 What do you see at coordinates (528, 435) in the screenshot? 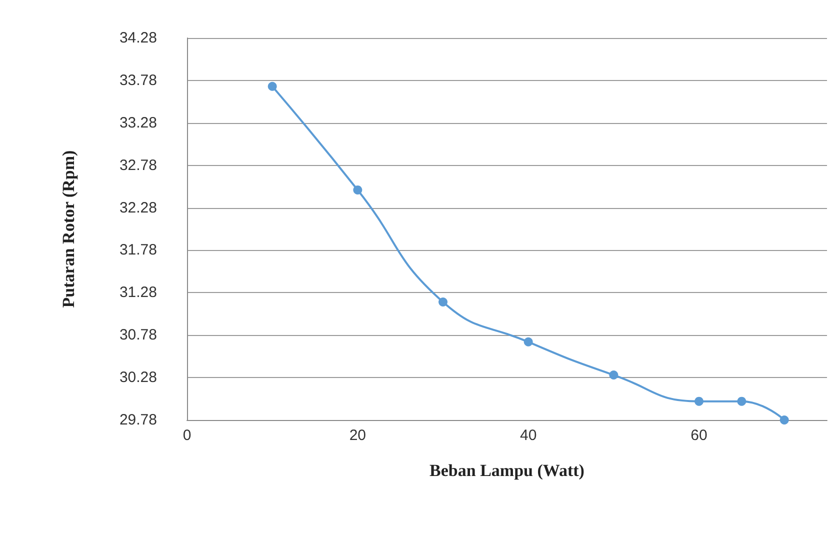
I see `x-tick-label: 40` at bounding box center [528, 435].